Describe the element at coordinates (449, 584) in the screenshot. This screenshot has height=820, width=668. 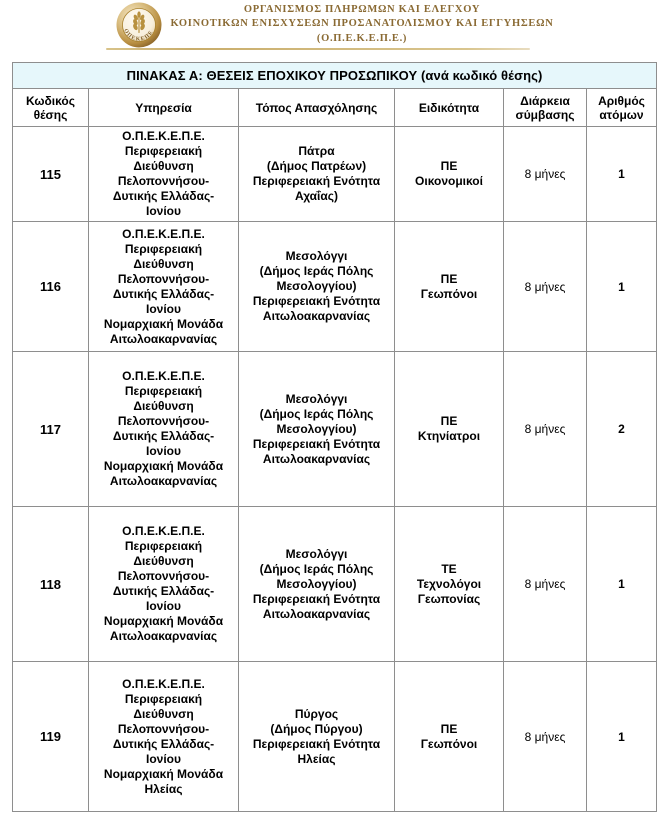
I see `cell-specialty: ΤΕ Τεχνολόγοι Γεωπονίας` at that location.